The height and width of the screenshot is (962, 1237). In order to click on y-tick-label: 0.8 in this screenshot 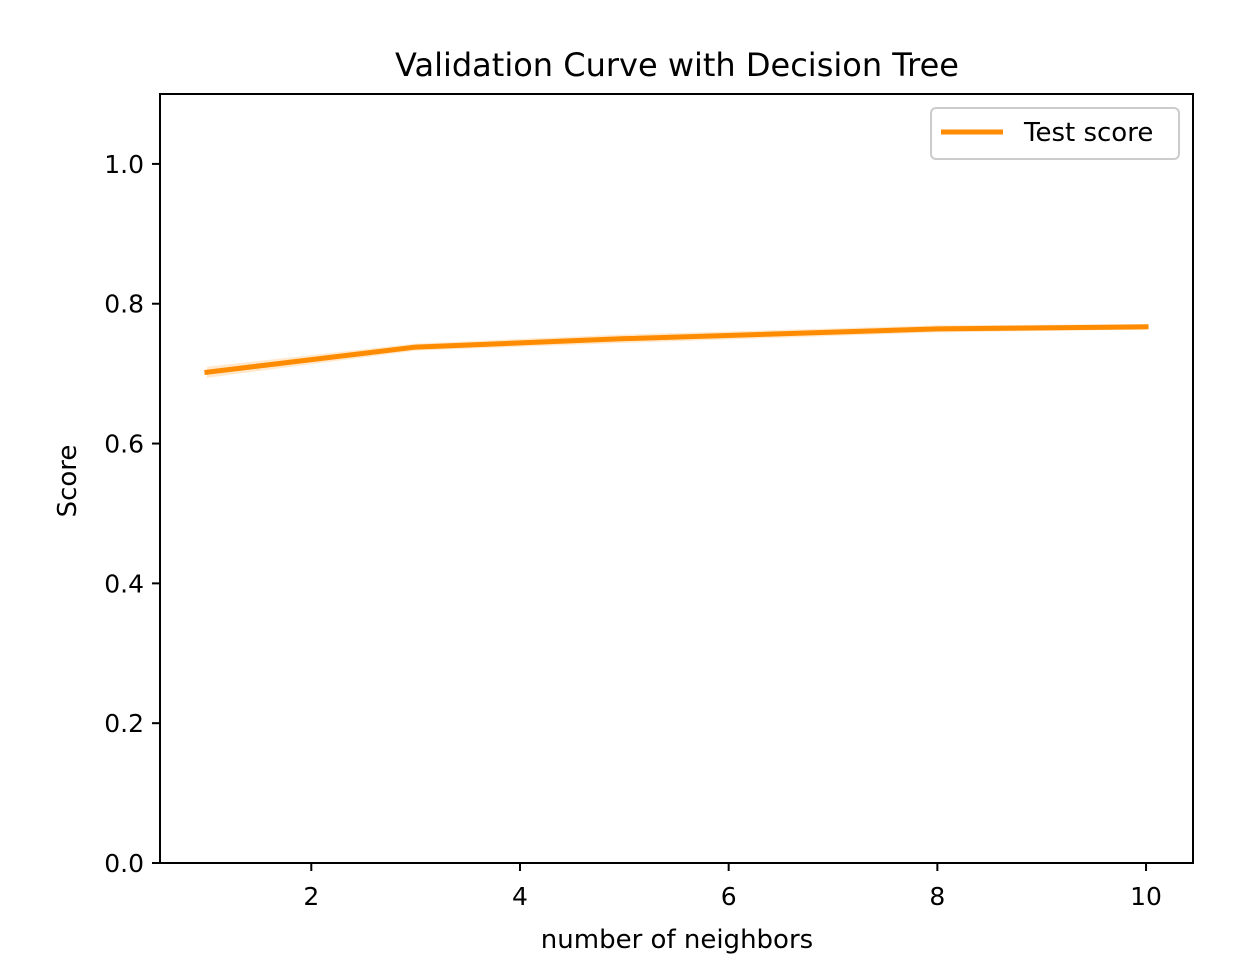, I will do `click(124, 304)`.